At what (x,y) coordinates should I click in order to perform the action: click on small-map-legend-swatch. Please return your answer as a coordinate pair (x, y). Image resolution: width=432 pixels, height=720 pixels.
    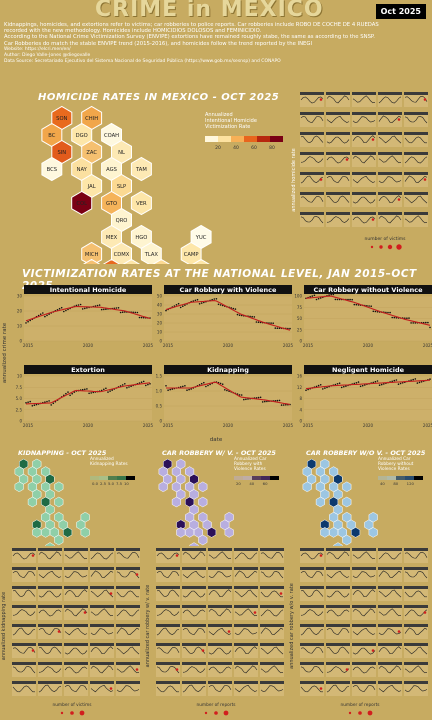
    Looking at the image, I should click on (130, 478).